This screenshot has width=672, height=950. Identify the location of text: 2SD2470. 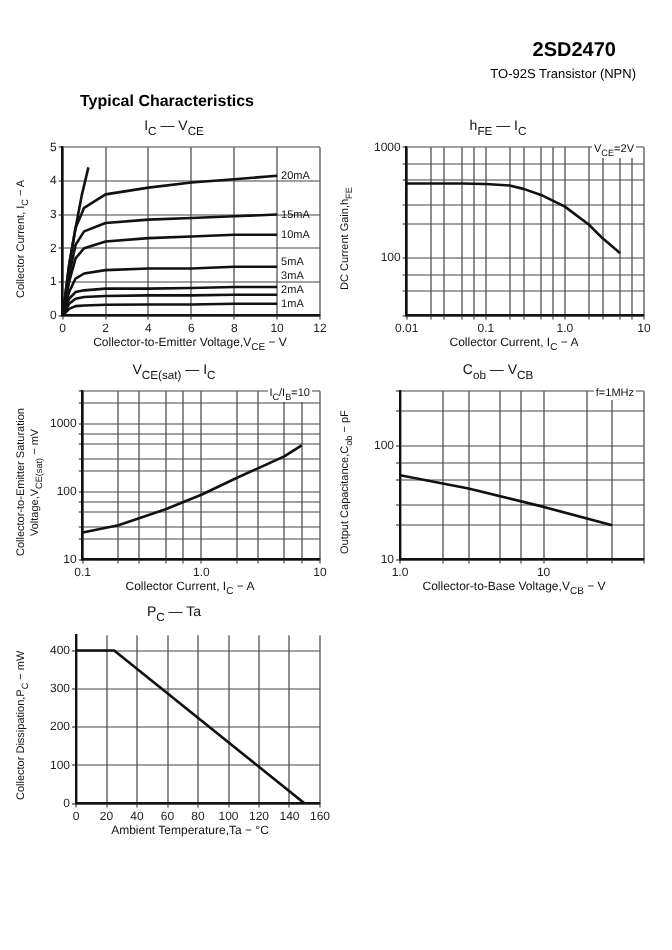
(574, 51).